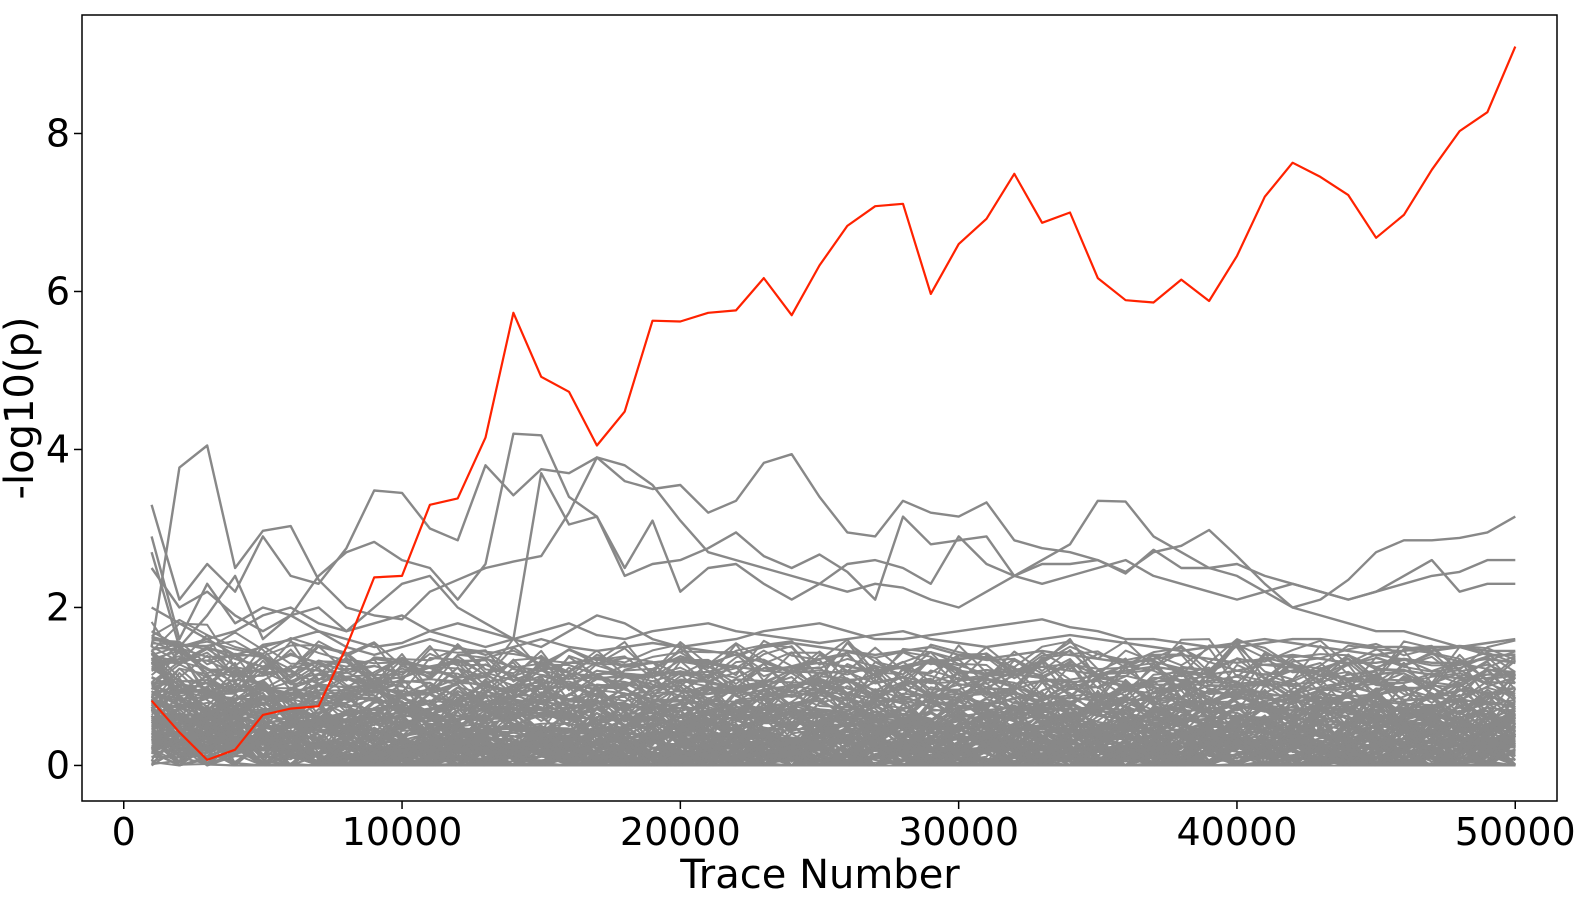  I want to click on x-tick-label: 10000, so click(402, 832).